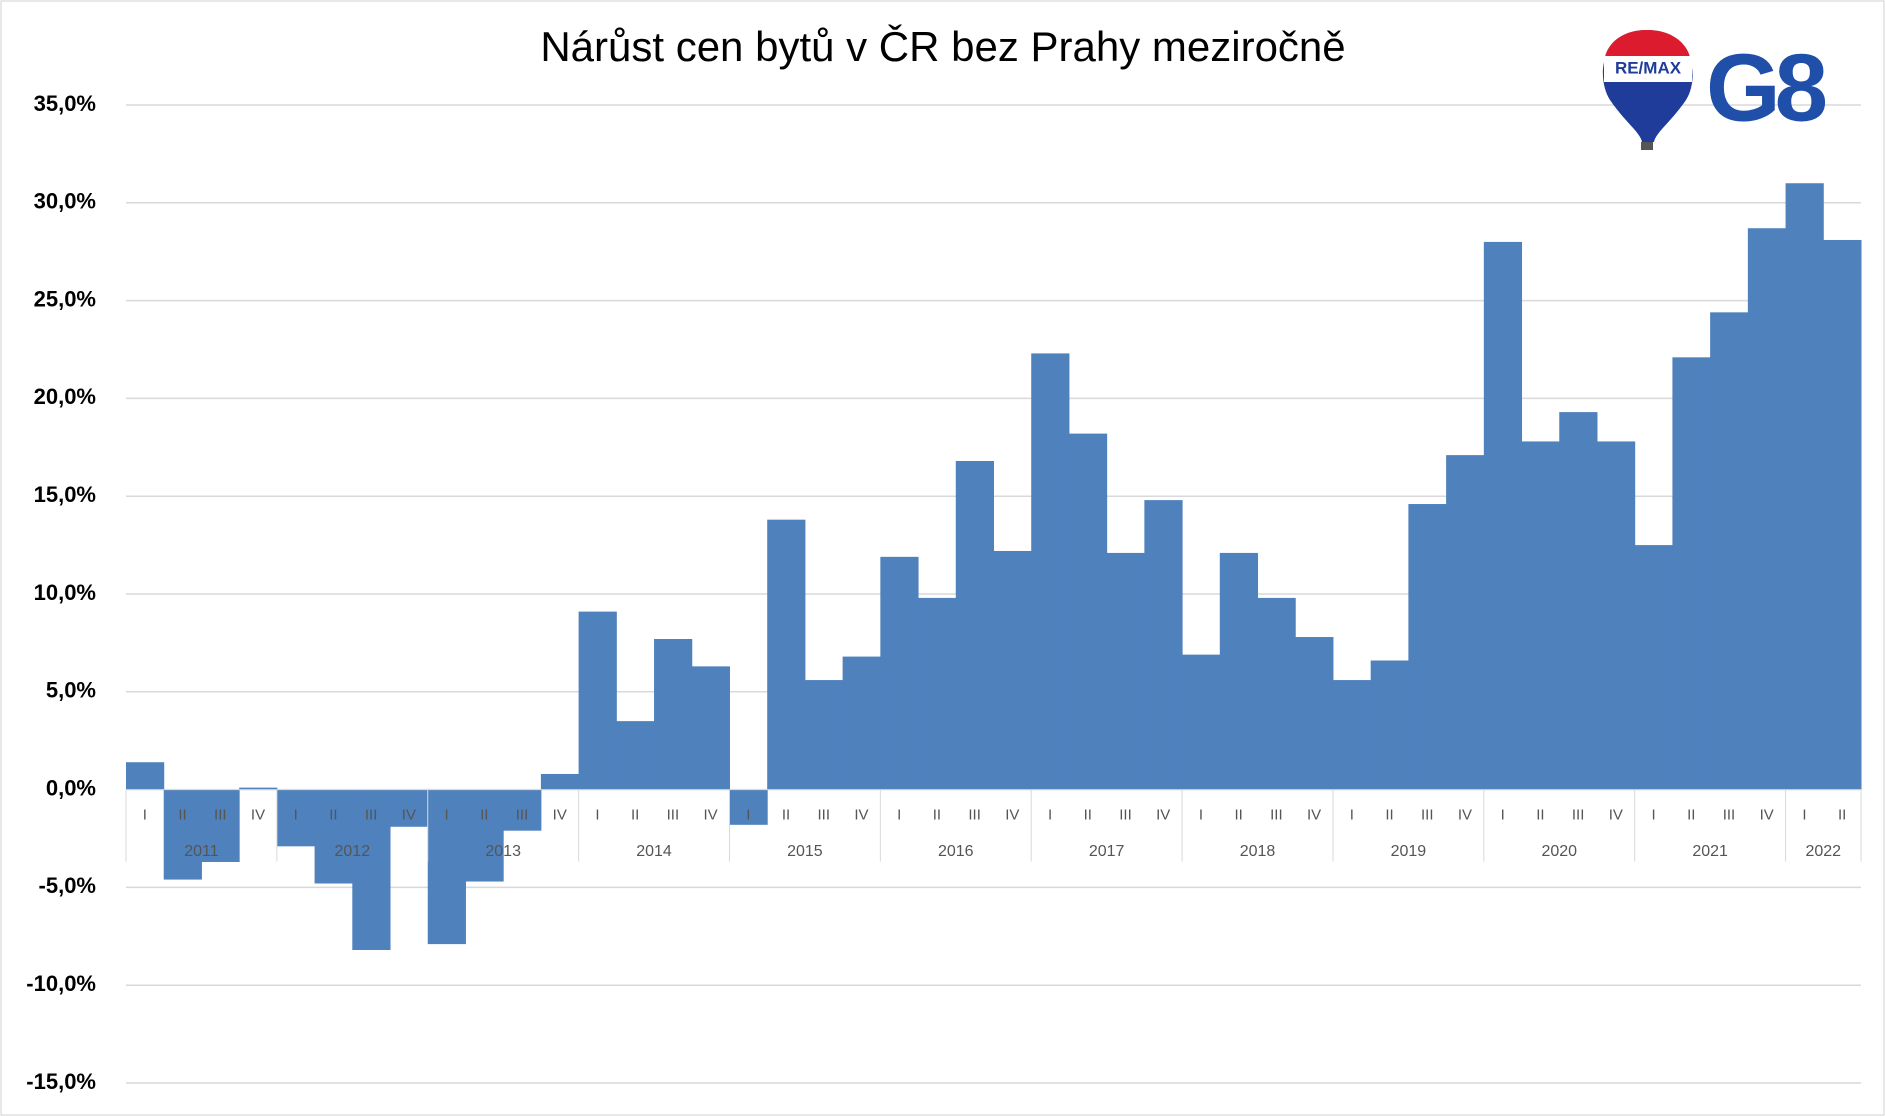 This screenshot has height=1116, width=1885. I want to click on year-label: 2022, so click(1823, 851).